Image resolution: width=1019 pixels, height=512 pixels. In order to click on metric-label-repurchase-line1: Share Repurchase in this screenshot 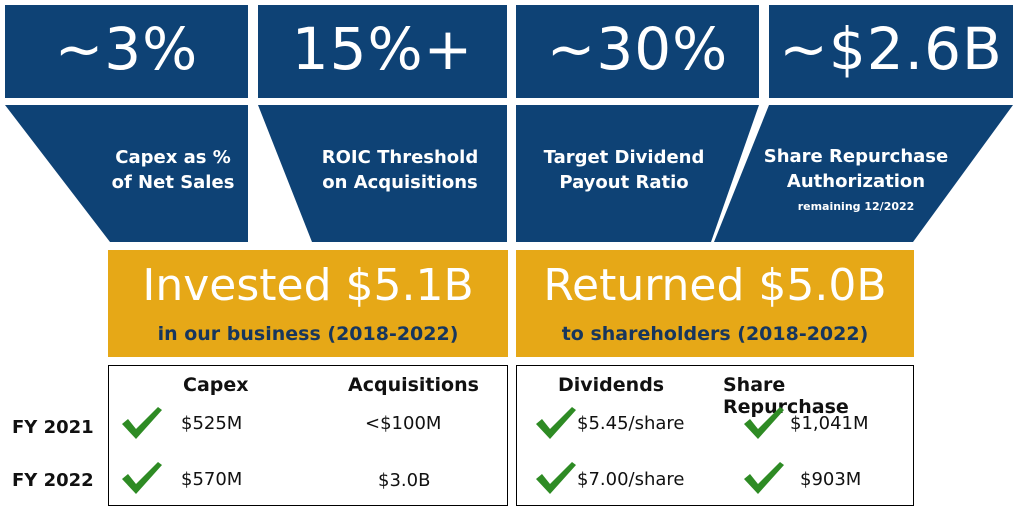, I will do `click(856, 156)`.